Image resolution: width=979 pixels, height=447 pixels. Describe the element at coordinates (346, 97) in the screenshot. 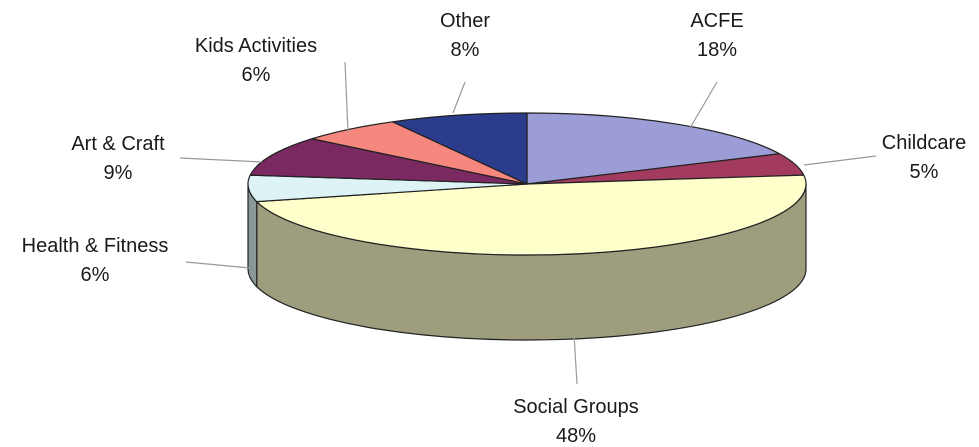

I see `leader-line-kids-activities` at that location.